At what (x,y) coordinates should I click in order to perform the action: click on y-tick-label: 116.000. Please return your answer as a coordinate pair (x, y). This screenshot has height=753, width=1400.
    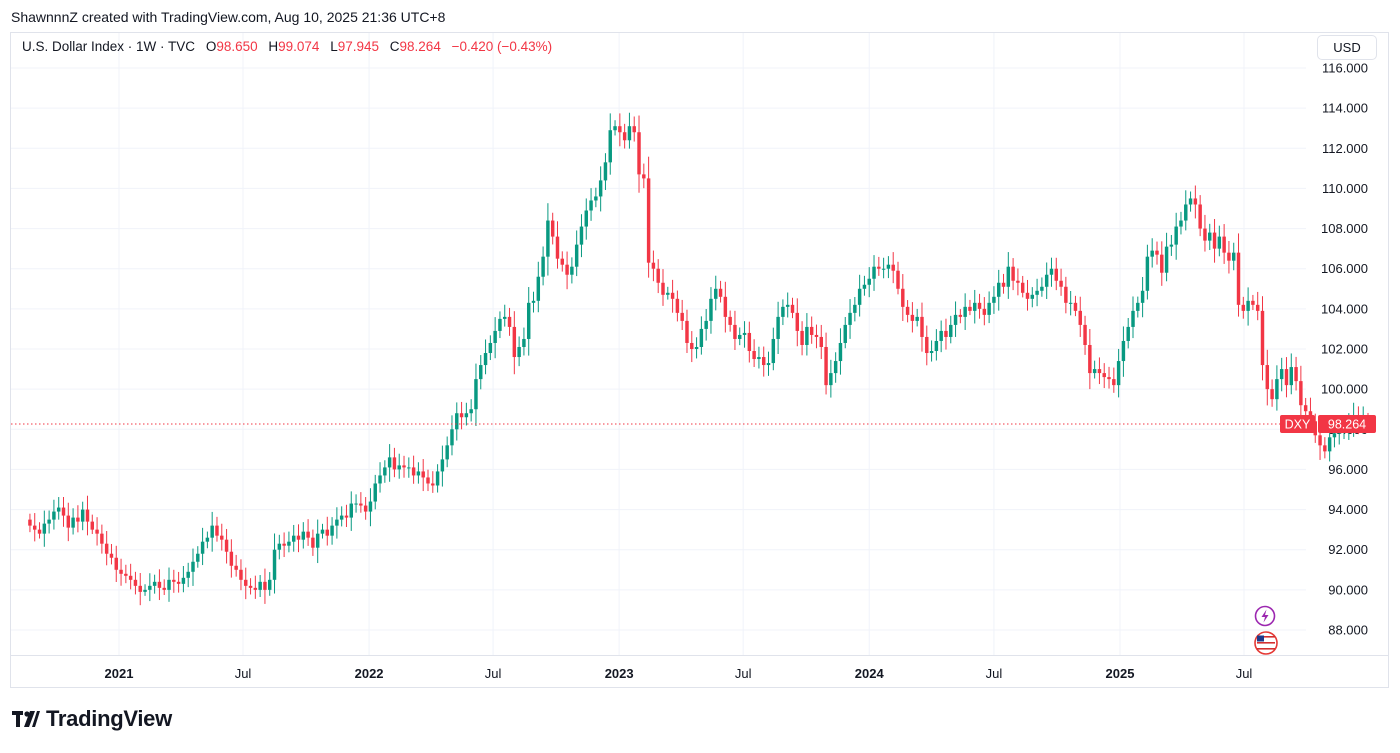
    Looking at the image, I should click on (1345, 68).